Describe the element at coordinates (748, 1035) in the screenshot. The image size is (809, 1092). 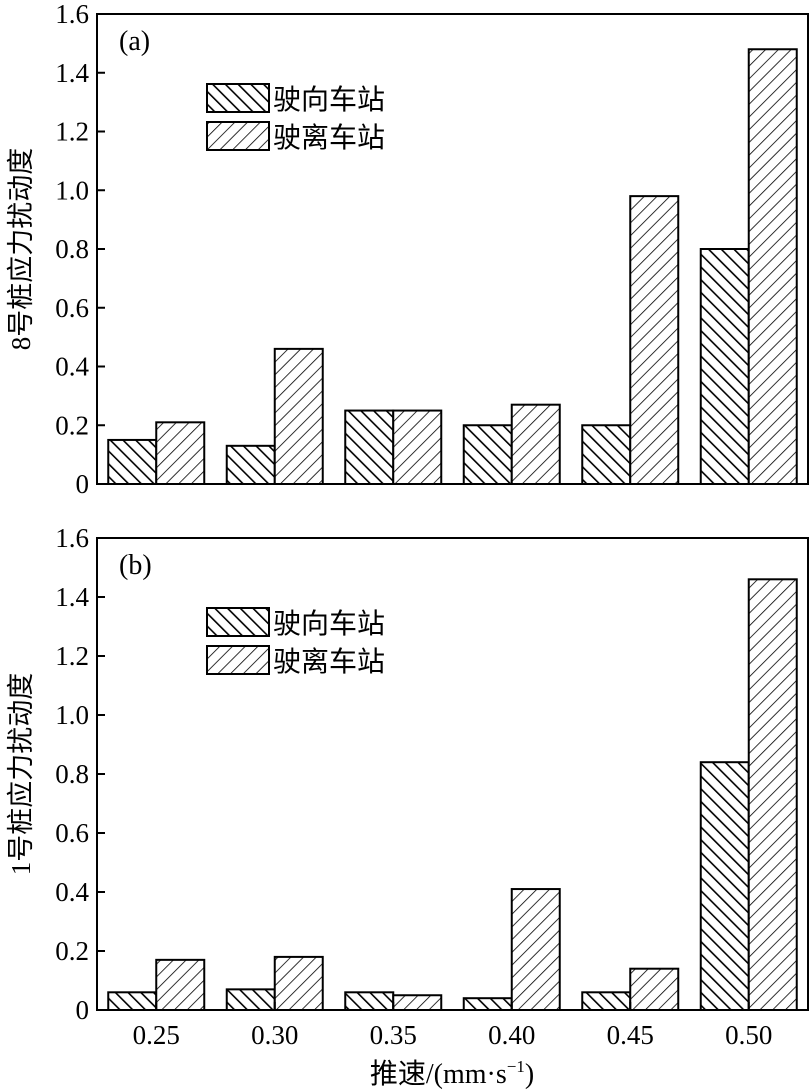
I see `x-tick-label: 0.50` at that location.